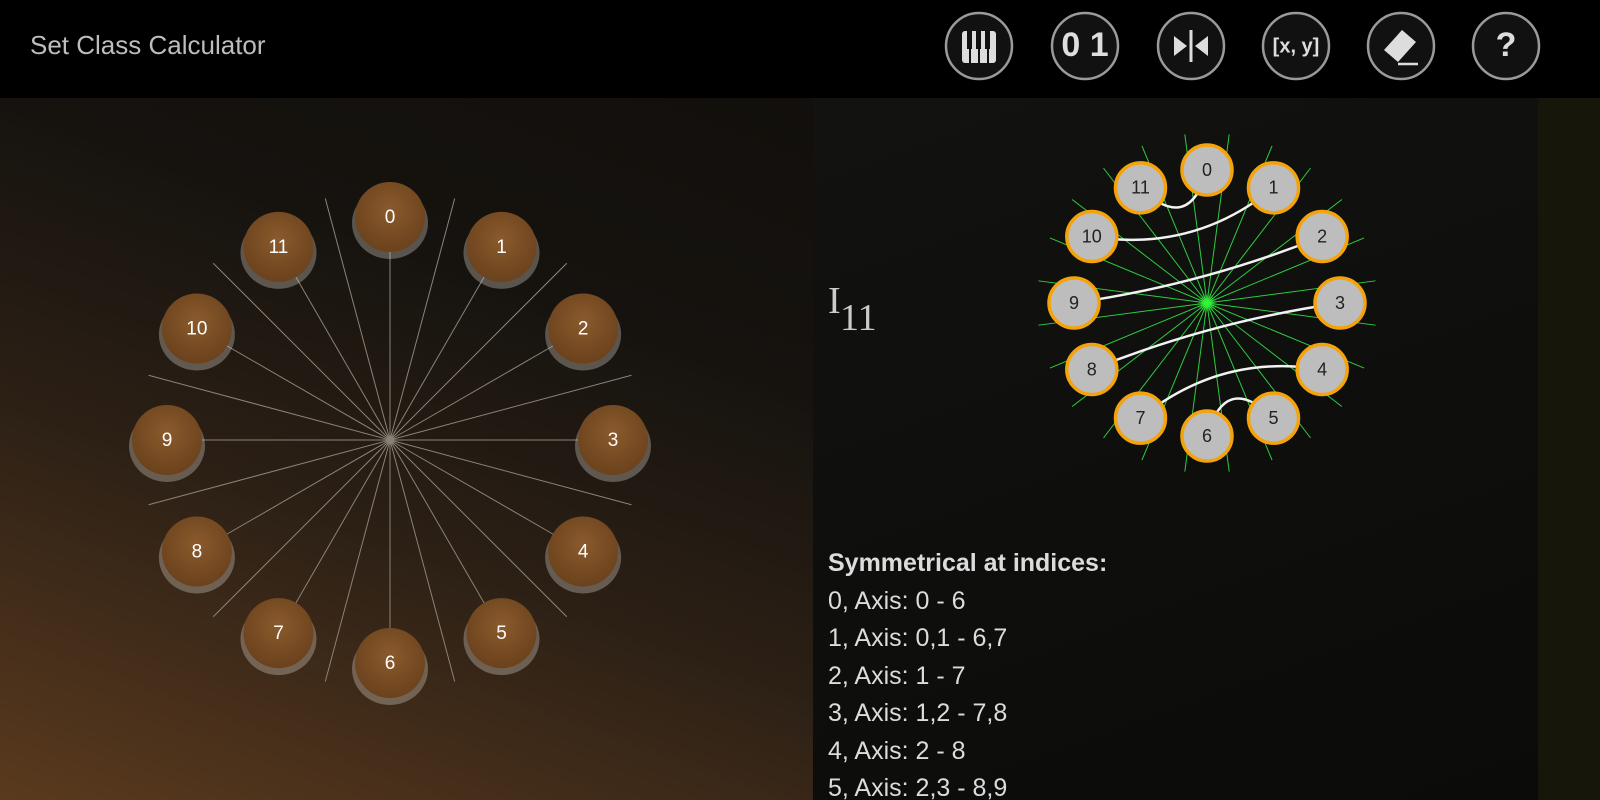 The image size is (1600, 800). What do you see at coordinates (1207, 303) in the screenshot?
I see `center-glow` at bounding box center [1207, 303].